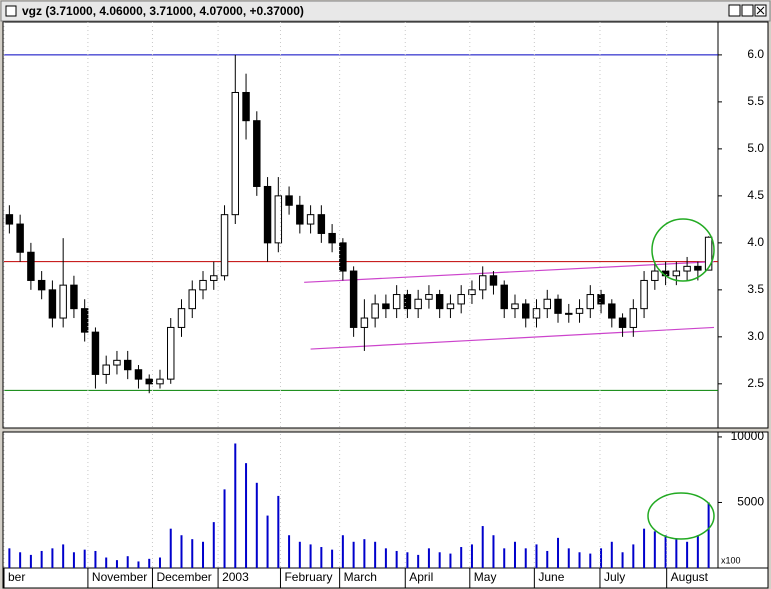 This screenshot has height=589, width=771. What do you see at coordinates (690, 577) in the screenshot?
I see `x-tick-label: August` at bounding box center [690, 577].